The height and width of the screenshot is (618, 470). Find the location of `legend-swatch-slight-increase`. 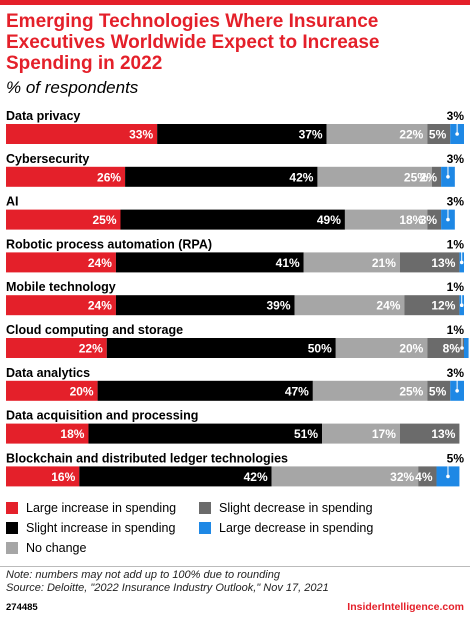

legend-swatch-slight-increase is located at coordinates (12, 528).